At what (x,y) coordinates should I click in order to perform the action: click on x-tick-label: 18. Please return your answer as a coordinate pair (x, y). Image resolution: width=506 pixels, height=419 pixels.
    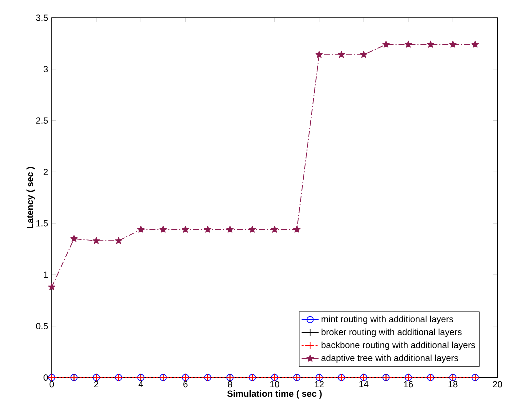
    Looking at the image, I should click on (453, 384).